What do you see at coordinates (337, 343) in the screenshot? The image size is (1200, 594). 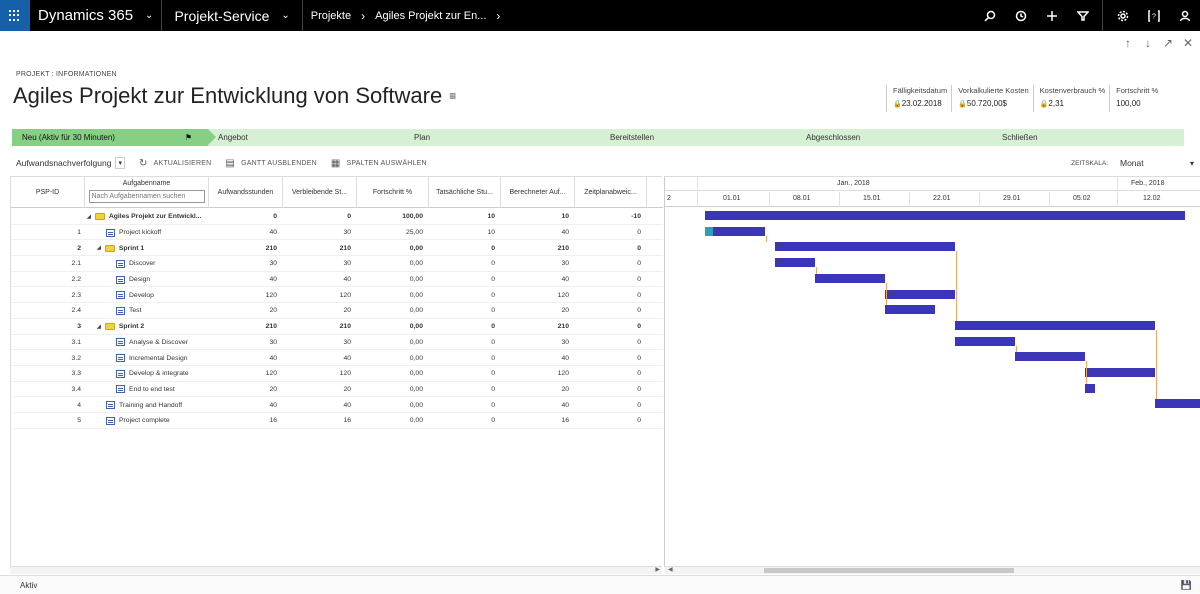 I see `table-row: 3.1 Analyse & Discover 30 30 0,00 0 30 0` at bounding box center [337, 343].